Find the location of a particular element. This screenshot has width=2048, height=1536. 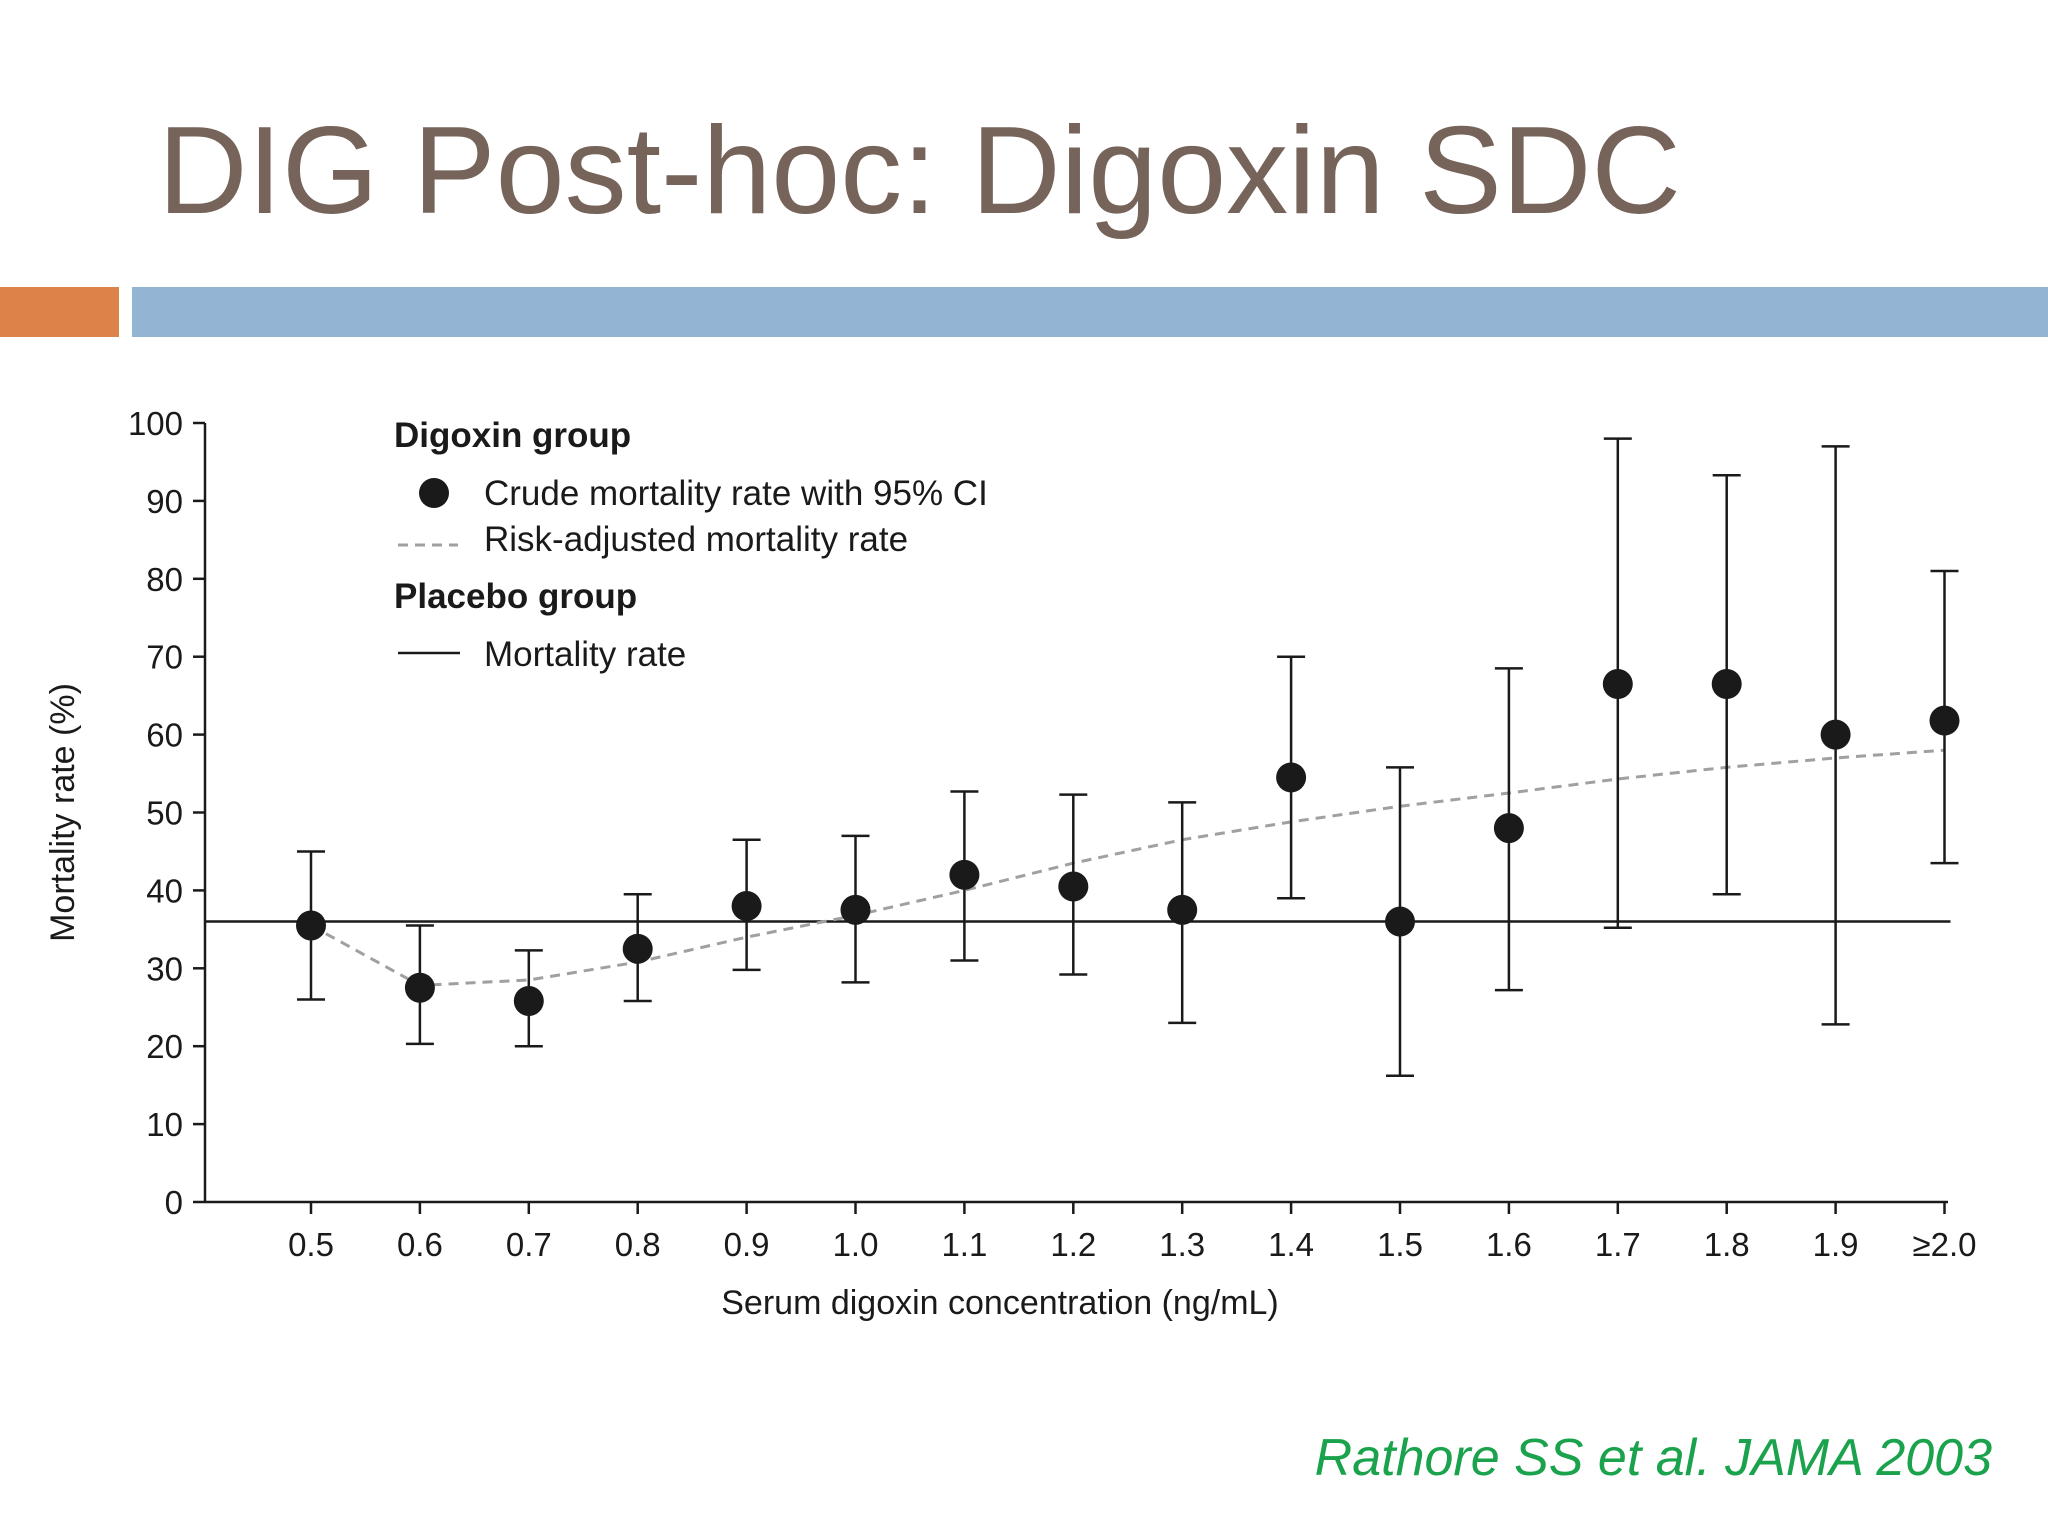

x-tick-label: 1.3 is located at coordinates (1182, 1244).